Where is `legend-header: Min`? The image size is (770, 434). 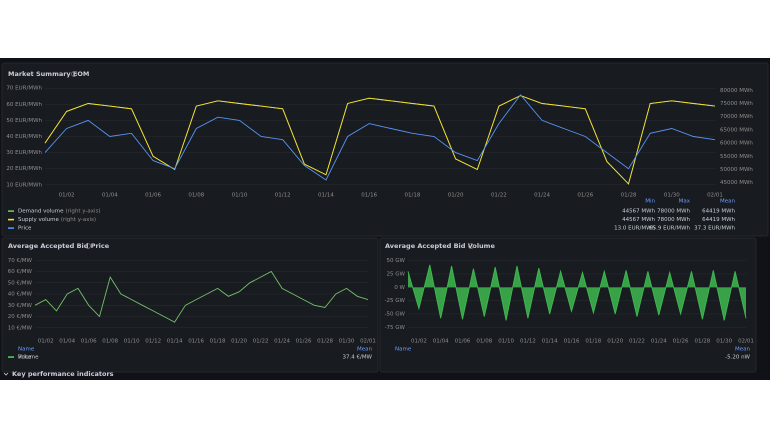 legend-header: Min is located at coordinates (650, 202).